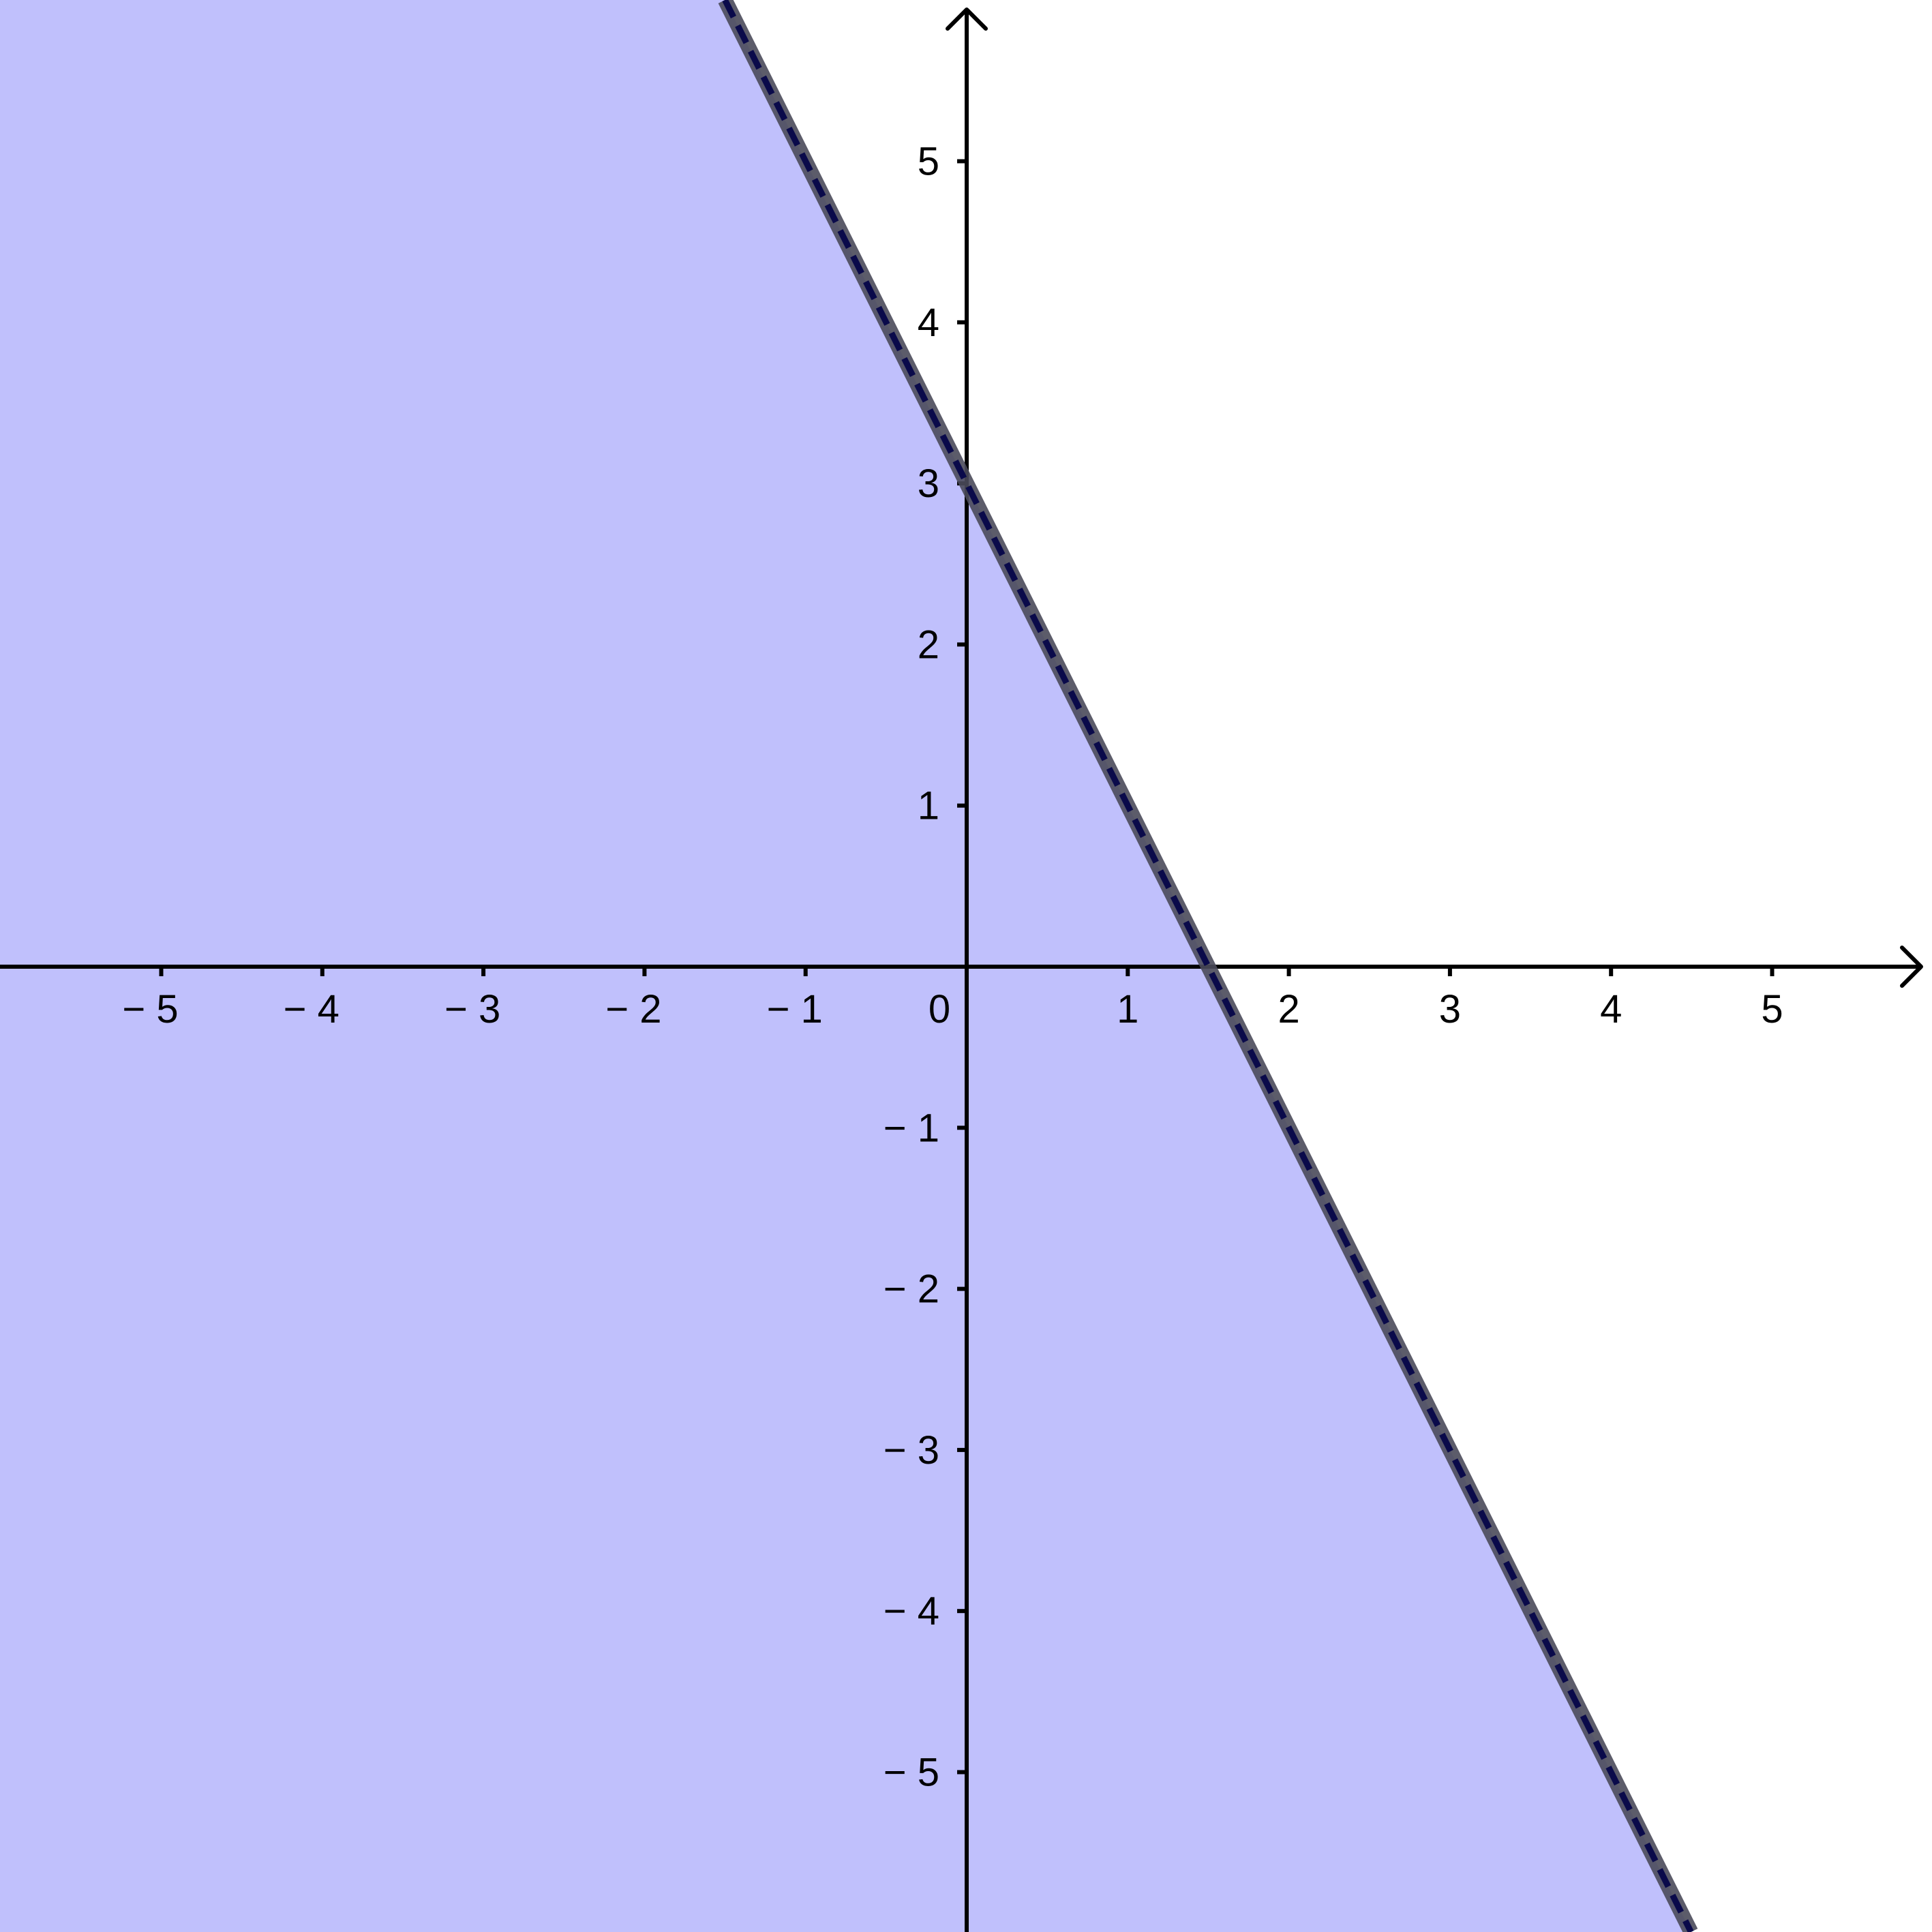  I want to click on y-tick-label: − 4, so click(911, 1611).